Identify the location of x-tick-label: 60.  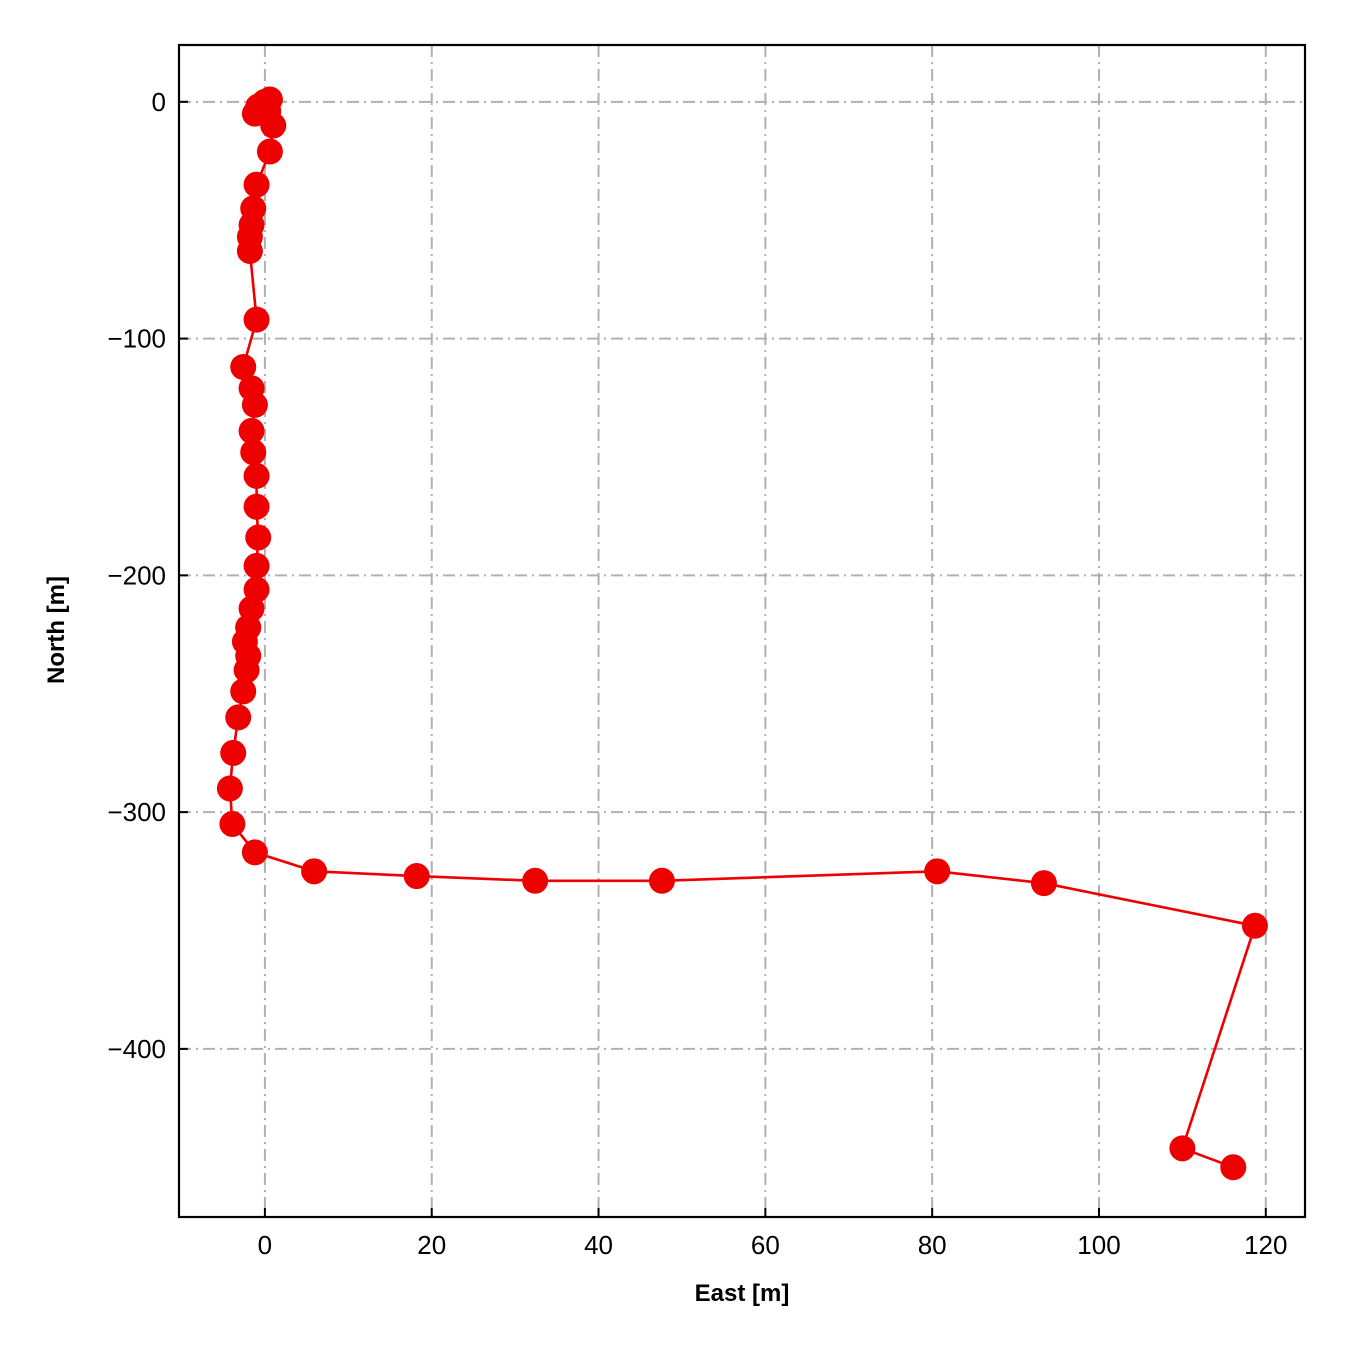
(765, 1245).